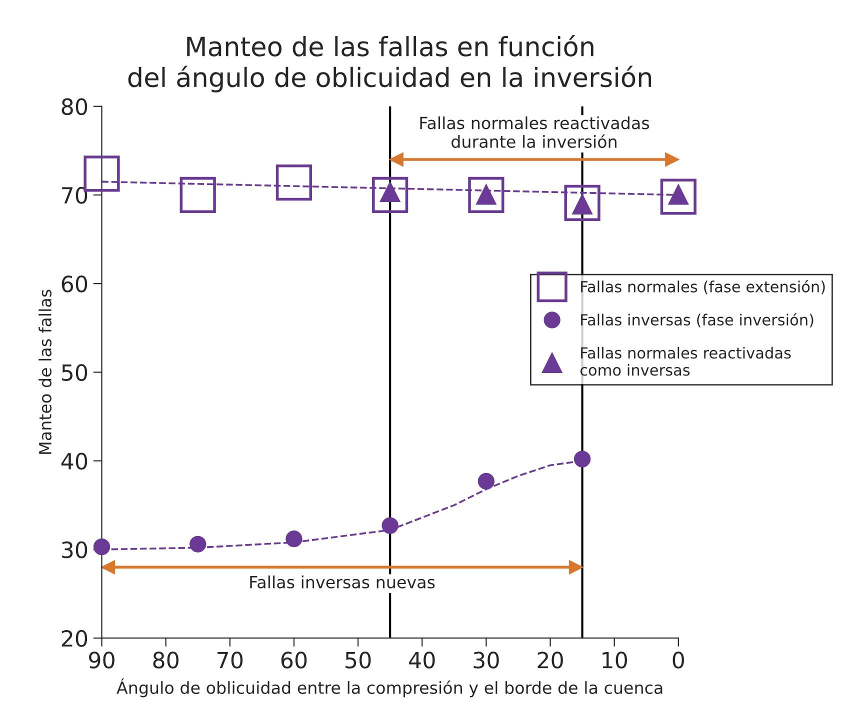 The image size is (848, 709). What do you see at coordinates (614, 660) in the screenshot?
I see `x-tick-label: 10` at bounding box center [614, 660].